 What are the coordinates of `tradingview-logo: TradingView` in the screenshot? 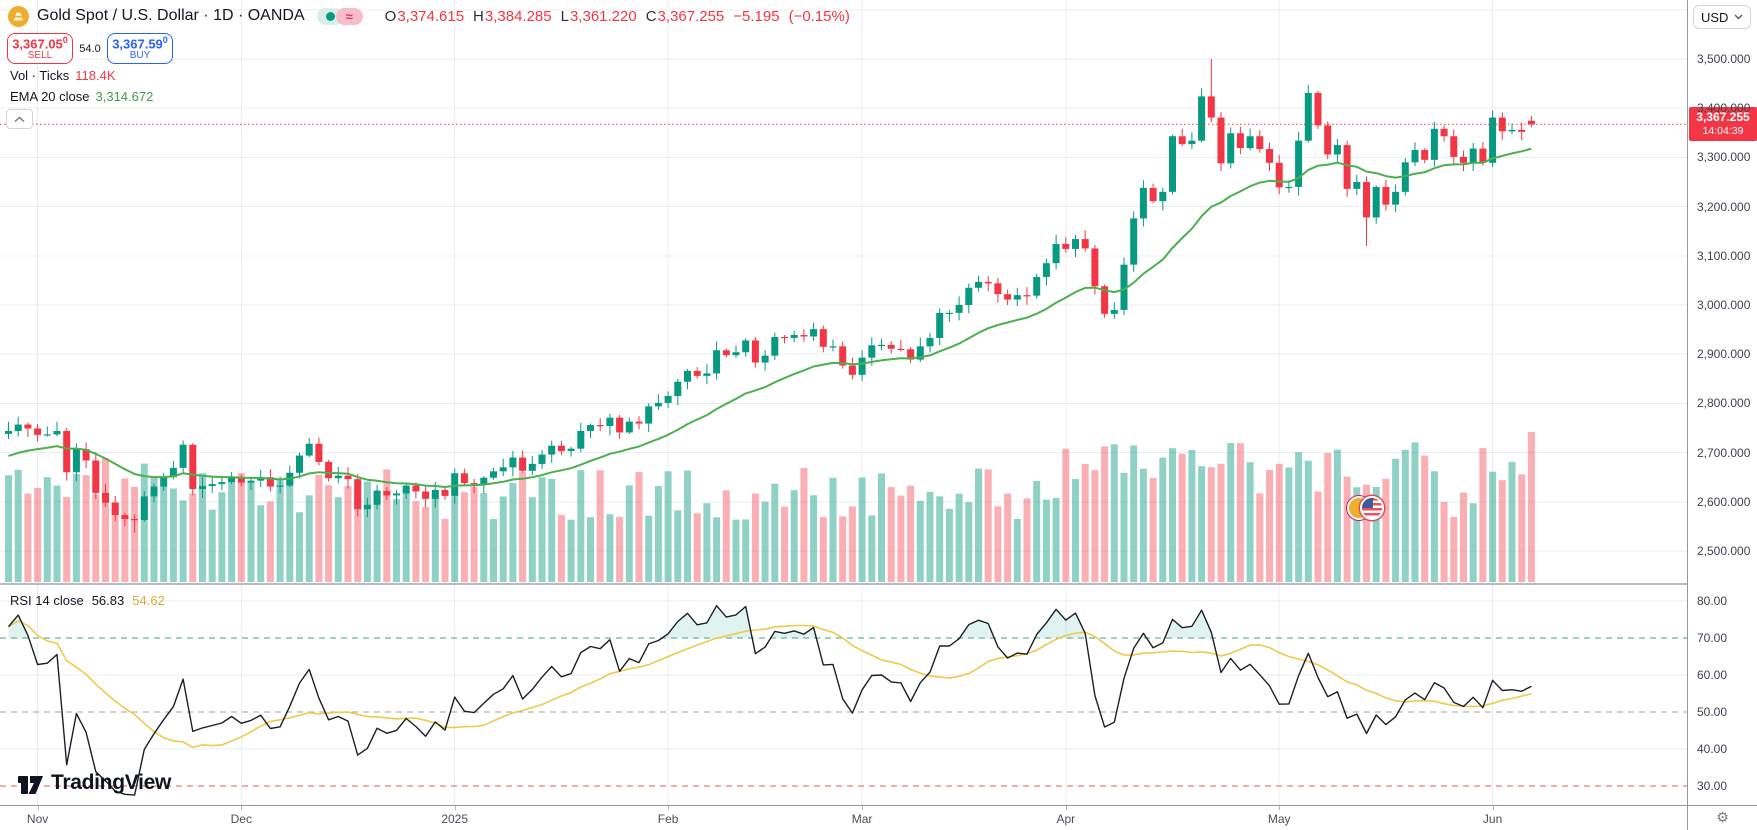 It's located at (94, 783).